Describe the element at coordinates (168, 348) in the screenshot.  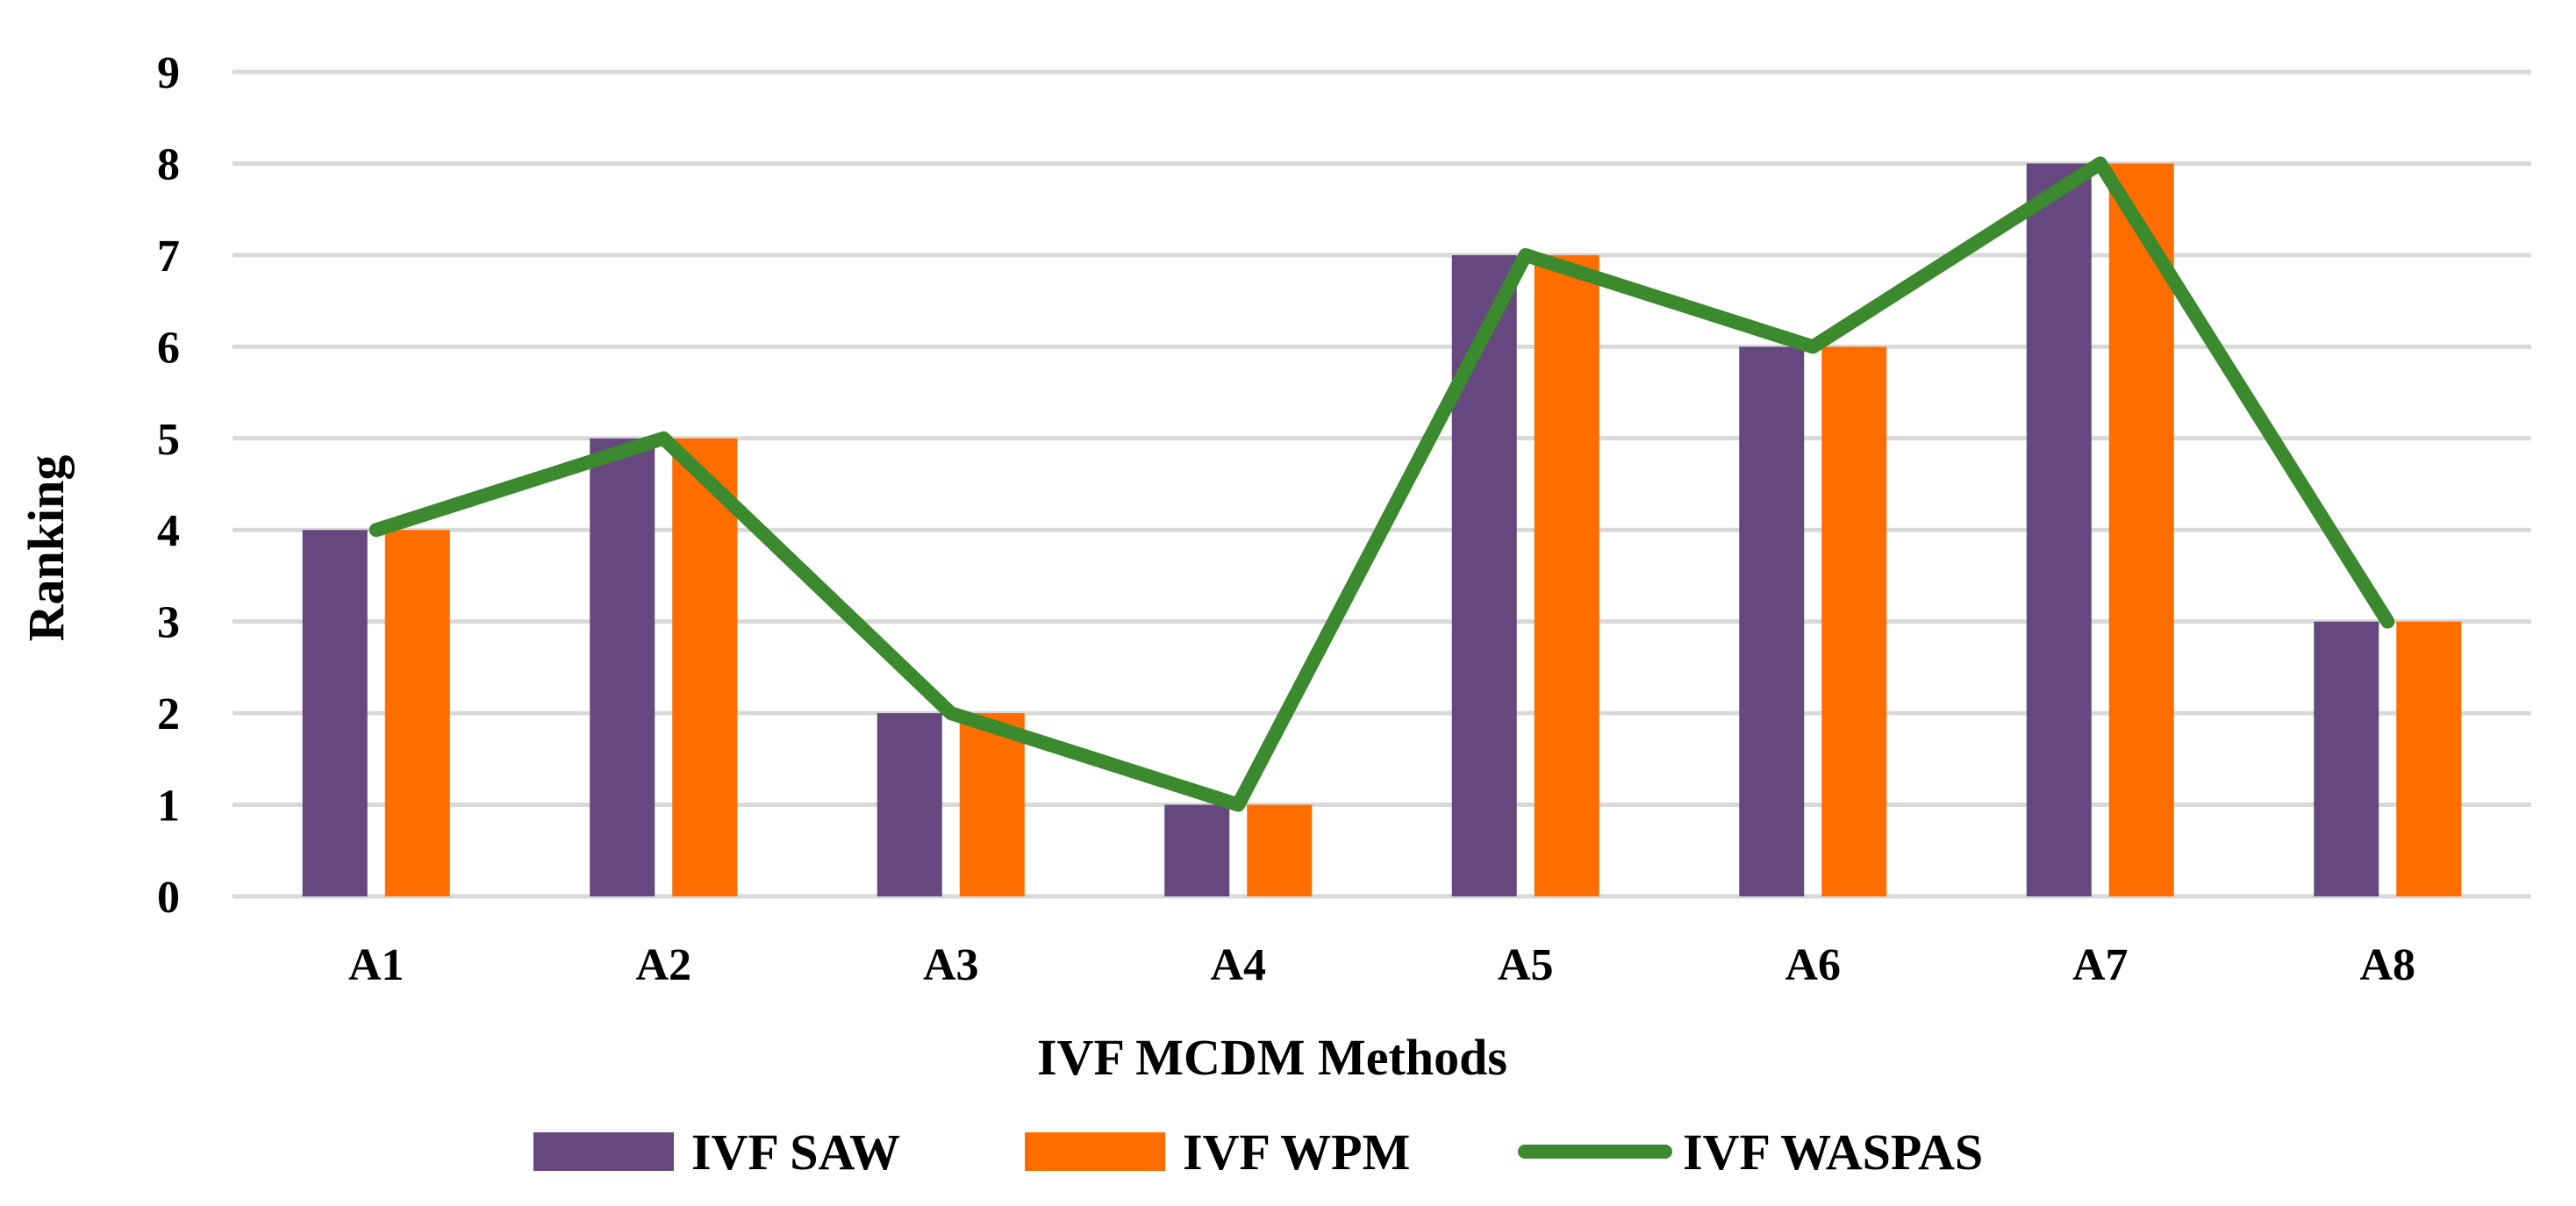
I see `y-tick-label-6: 6` at that location.